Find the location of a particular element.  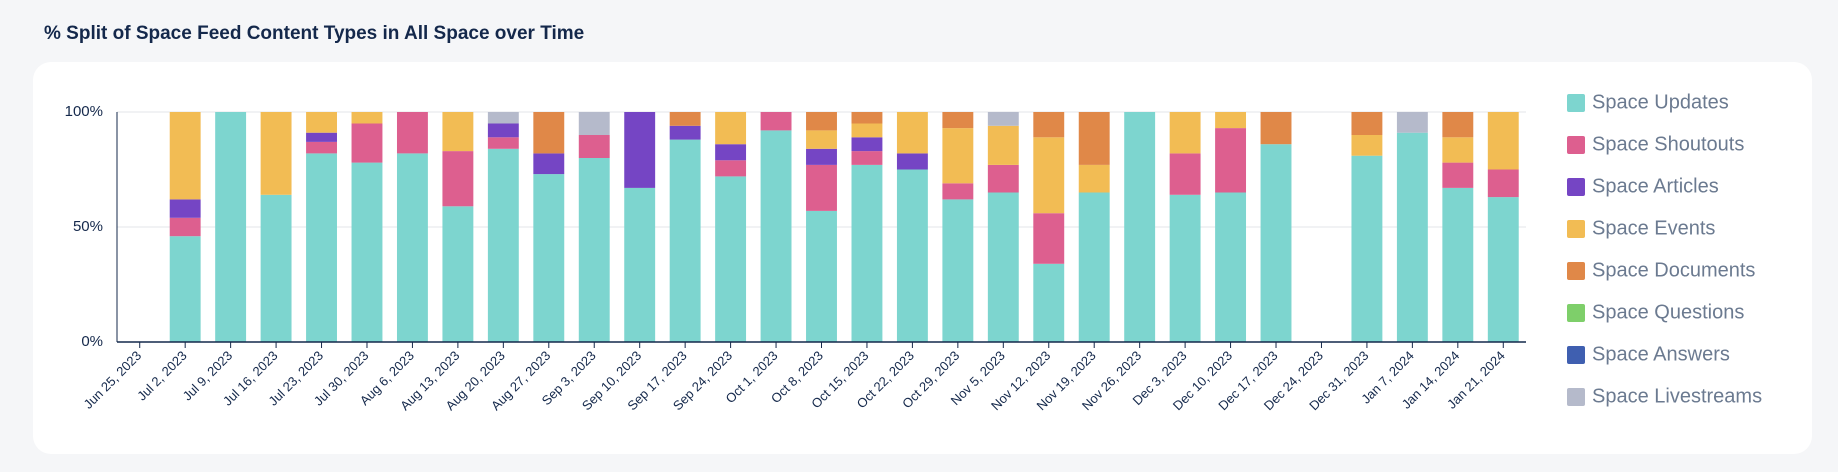

legend-label: Space Livestreams is located at coordinates (1677, 396).